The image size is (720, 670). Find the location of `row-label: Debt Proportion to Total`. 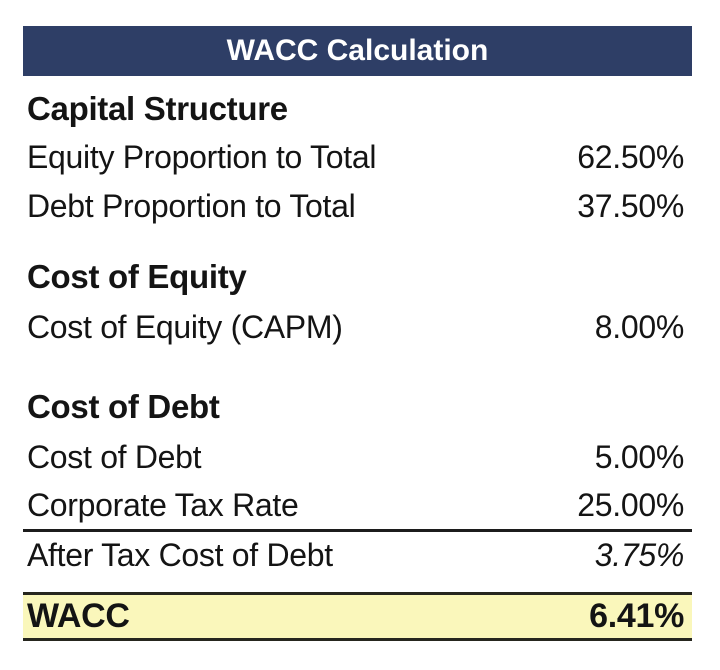

row-label: Debt Proportion to Total is located at coordinates (191, 206).